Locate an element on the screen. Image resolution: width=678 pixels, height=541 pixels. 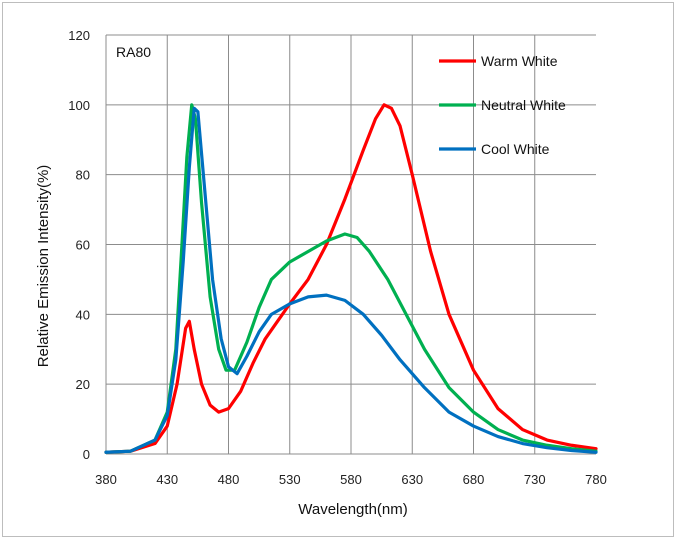
y-tick-label-2: 40 is located at coordinates (83, 314).